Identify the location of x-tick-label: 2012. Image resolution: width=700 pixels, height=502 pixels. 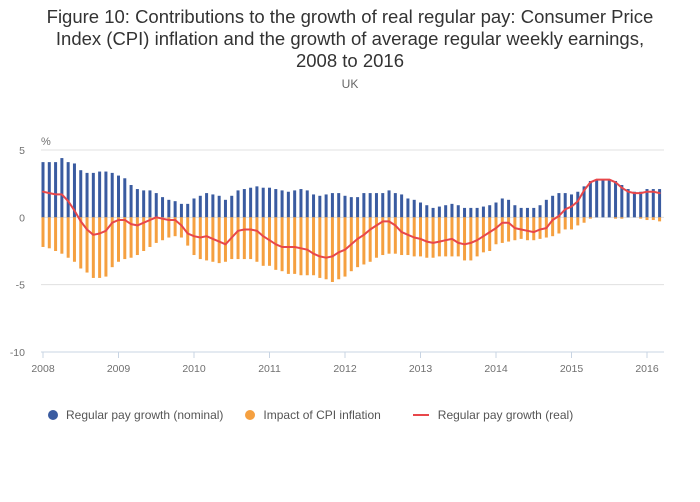
(345, 369).